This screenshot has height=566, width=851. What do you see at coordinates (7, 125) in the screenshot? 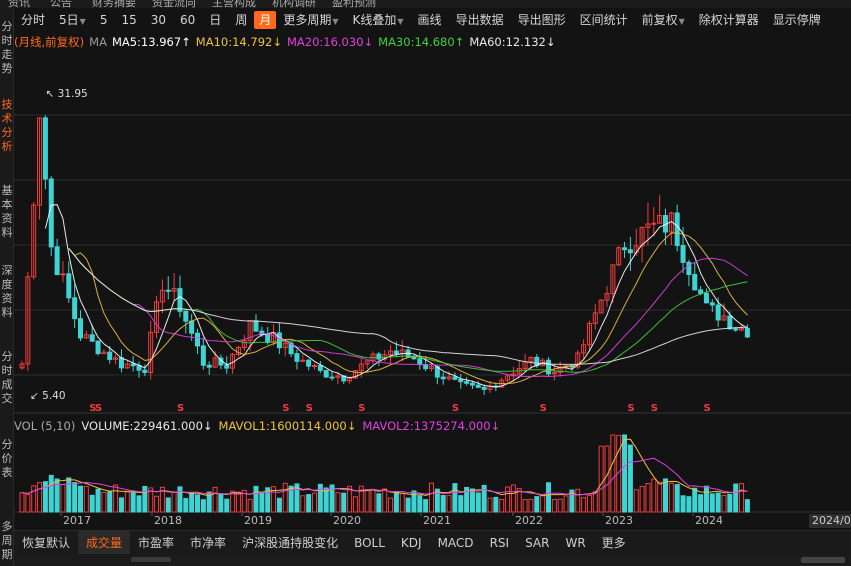
I see `sidebar-tab: 技术分析` at bounding box center [7, 125].